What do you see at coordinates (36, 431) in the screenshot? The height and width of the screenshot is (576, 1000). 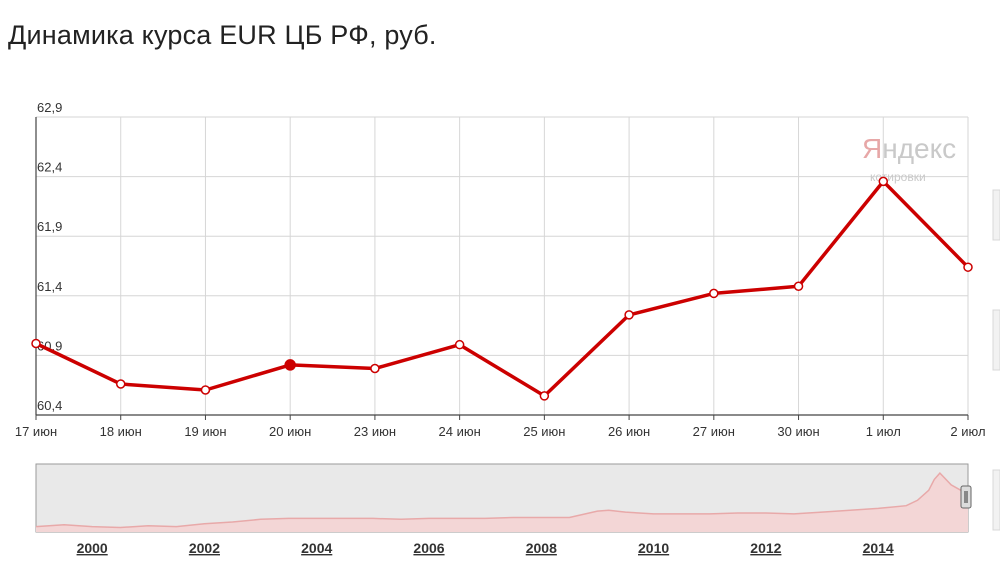 I see `x-tick-label: 17 июн` at bounding box center [36, 431].